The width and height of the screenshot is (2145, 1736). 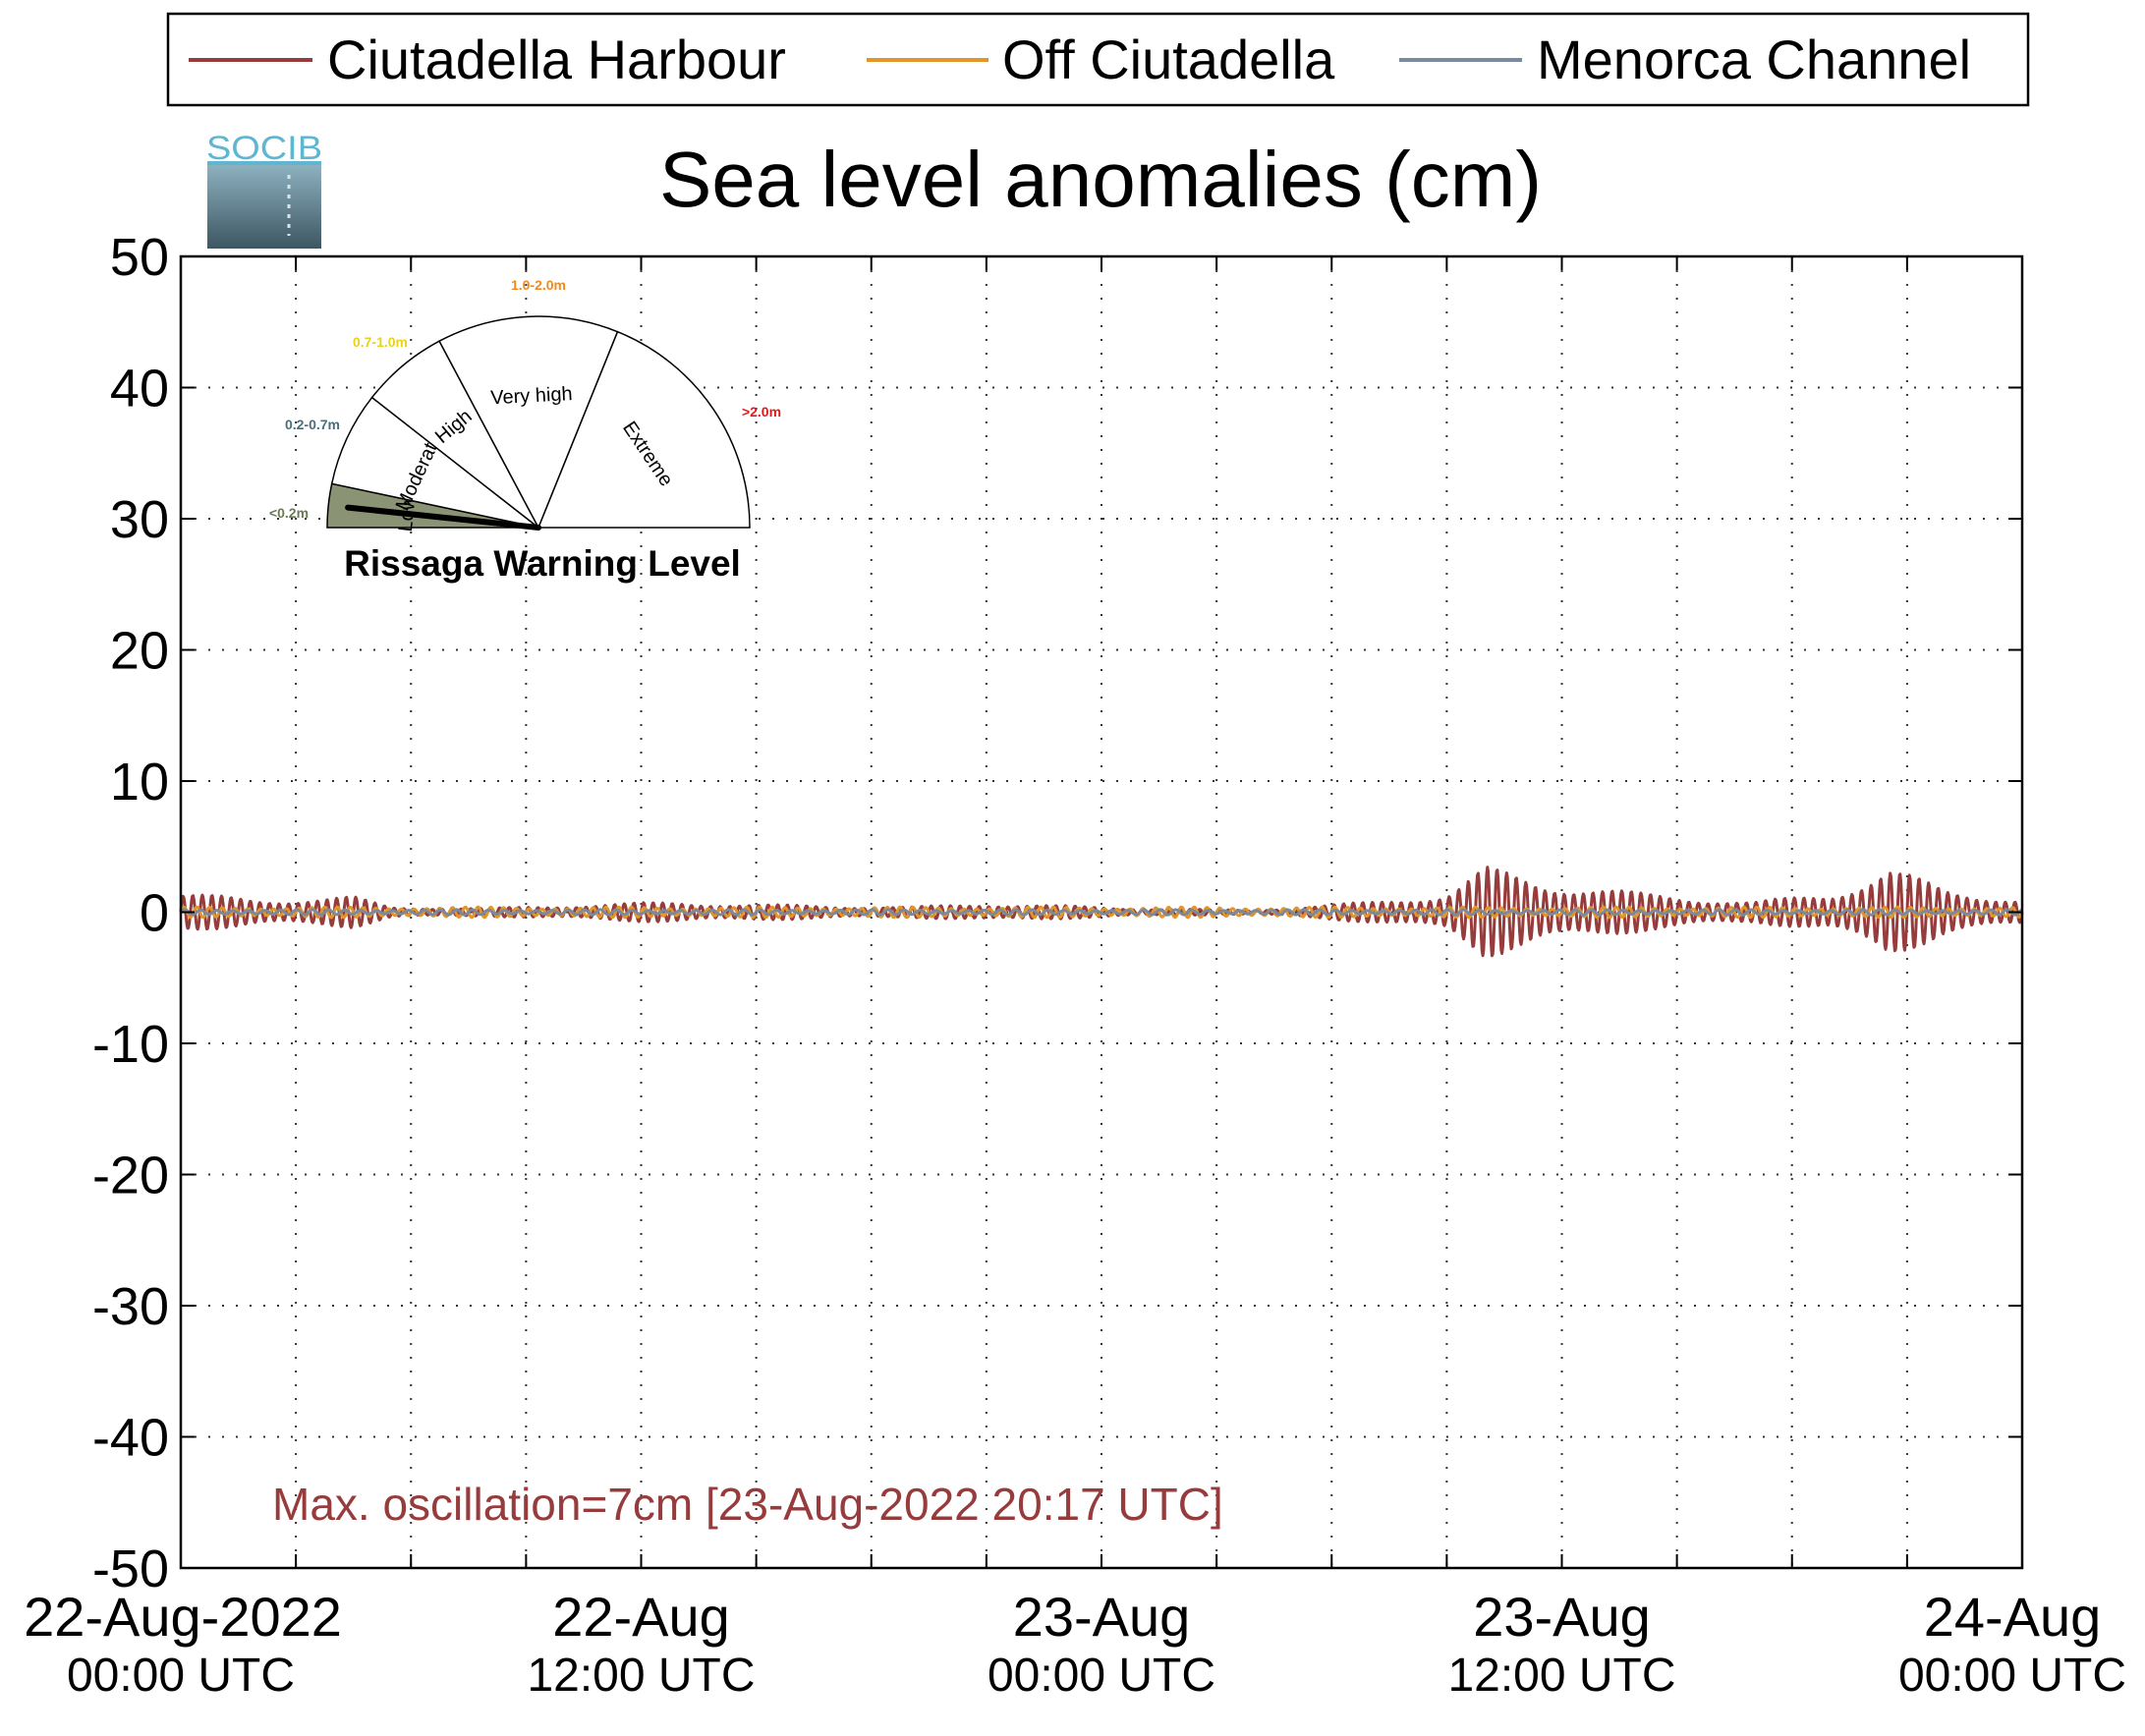 I want to click on socib-logo-text: SOCIB, so click(x=264, y=148).